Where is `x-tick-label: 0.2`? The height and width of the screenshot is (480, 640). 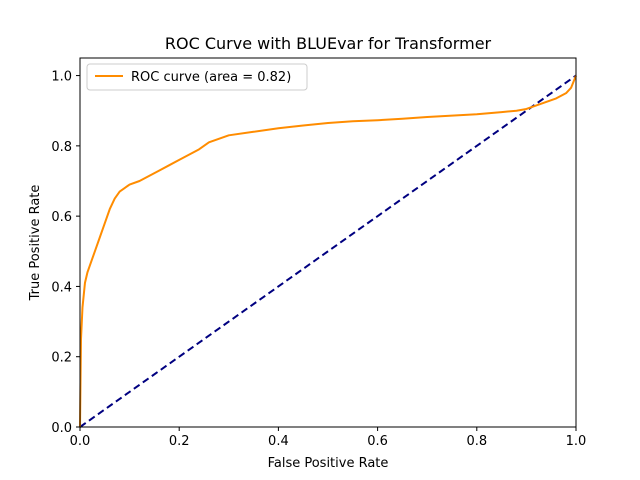 x-tick-label: 0.2 is located at coordinates (179, 441).